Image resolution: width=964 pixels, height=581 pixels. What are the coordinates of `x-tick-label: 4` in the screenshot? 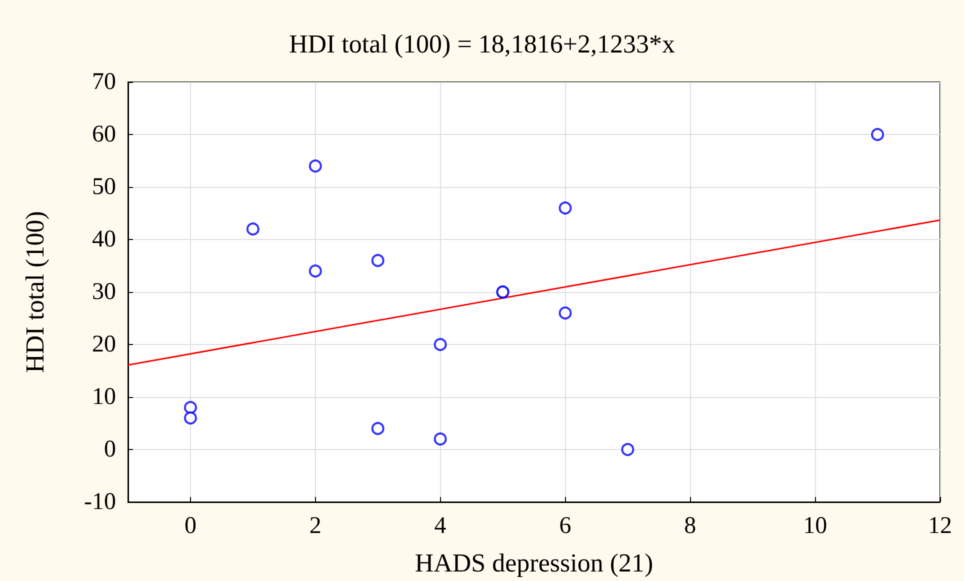 It's located at (440, 526).